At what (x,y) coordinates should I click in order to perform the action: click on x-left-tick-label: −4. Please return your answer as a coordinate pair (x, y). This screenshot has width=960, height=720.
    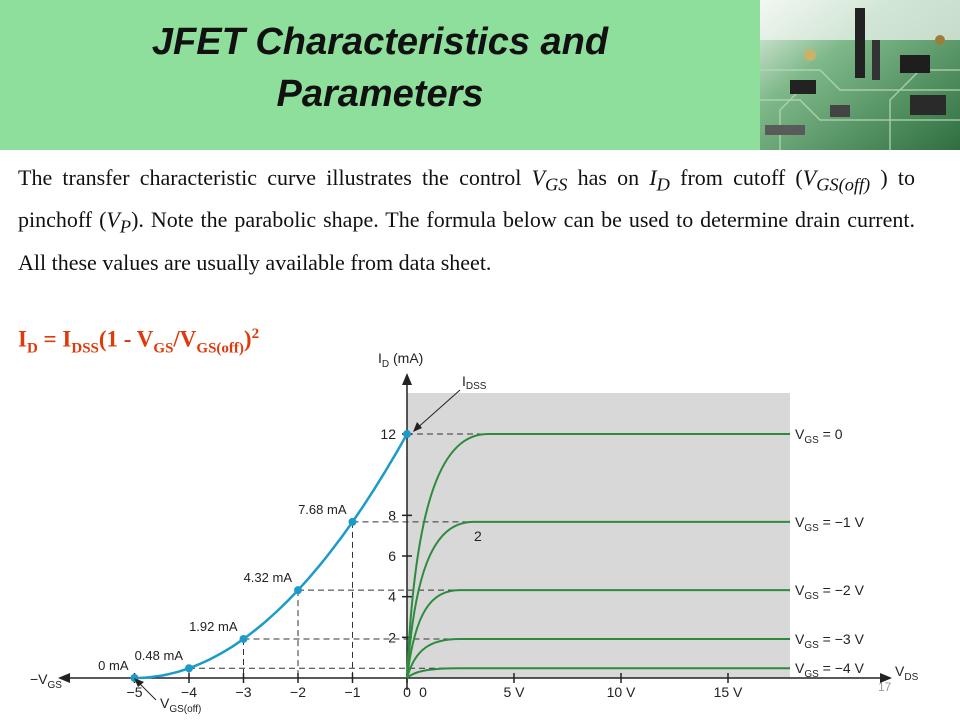
    Looking at the image, I should click on (189, 692).